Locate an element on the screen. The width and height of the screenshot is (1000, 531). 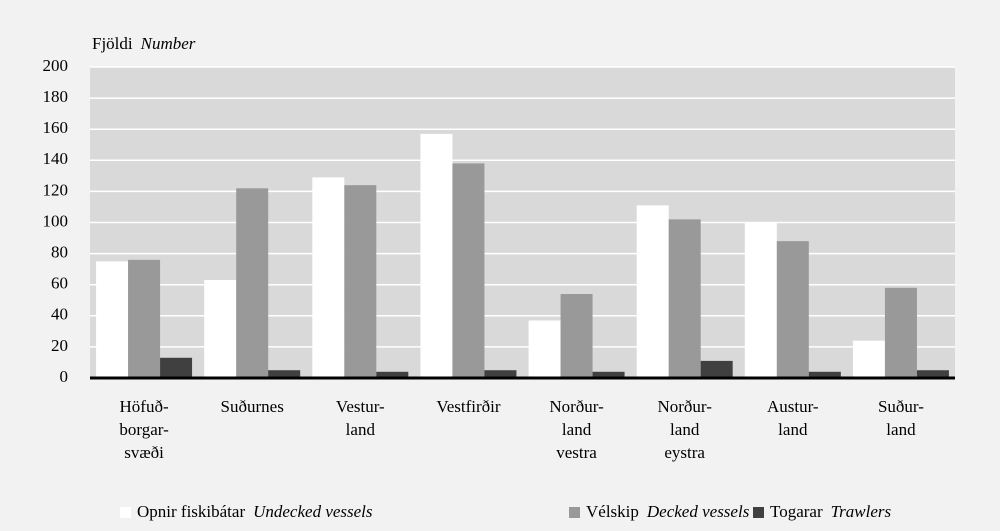
y-axis-label: Fjöldi Number is located at coordinates (144, 43).